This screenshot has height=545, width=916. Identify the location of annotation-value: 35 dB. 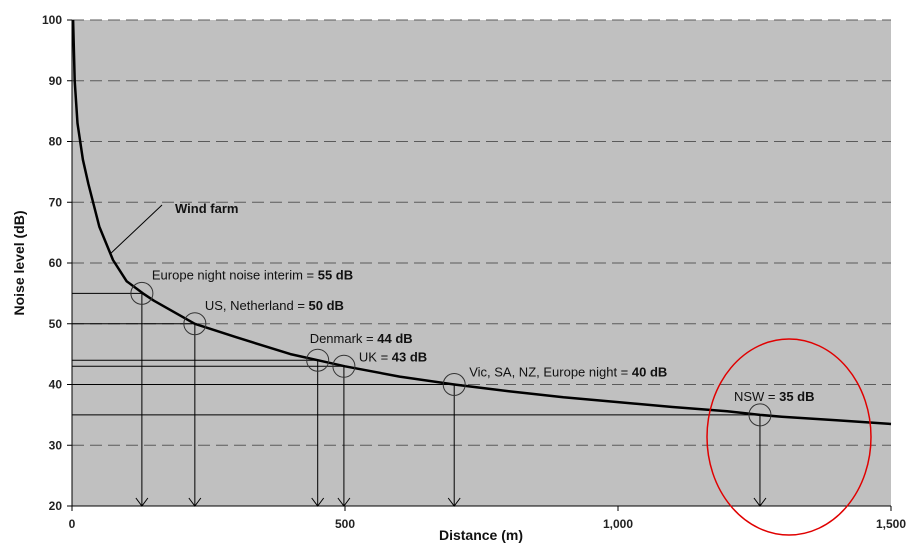
(796, 396).